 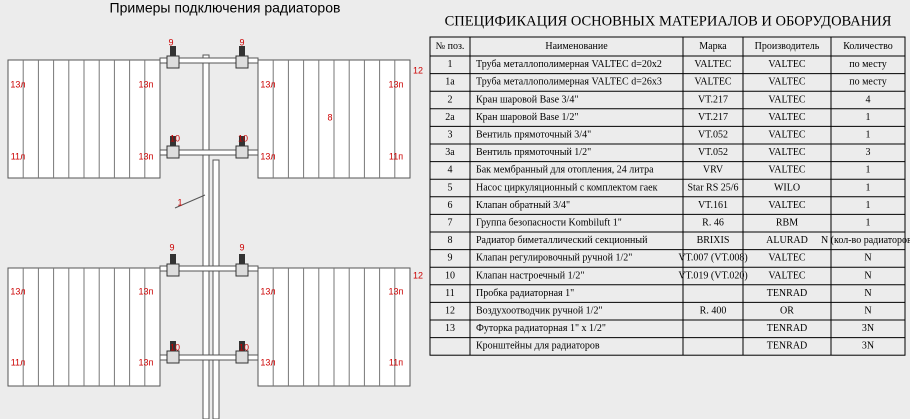 I want to click on table-cell: Воздухоотводчик ручной 1/2", so click(x=539, y=310).